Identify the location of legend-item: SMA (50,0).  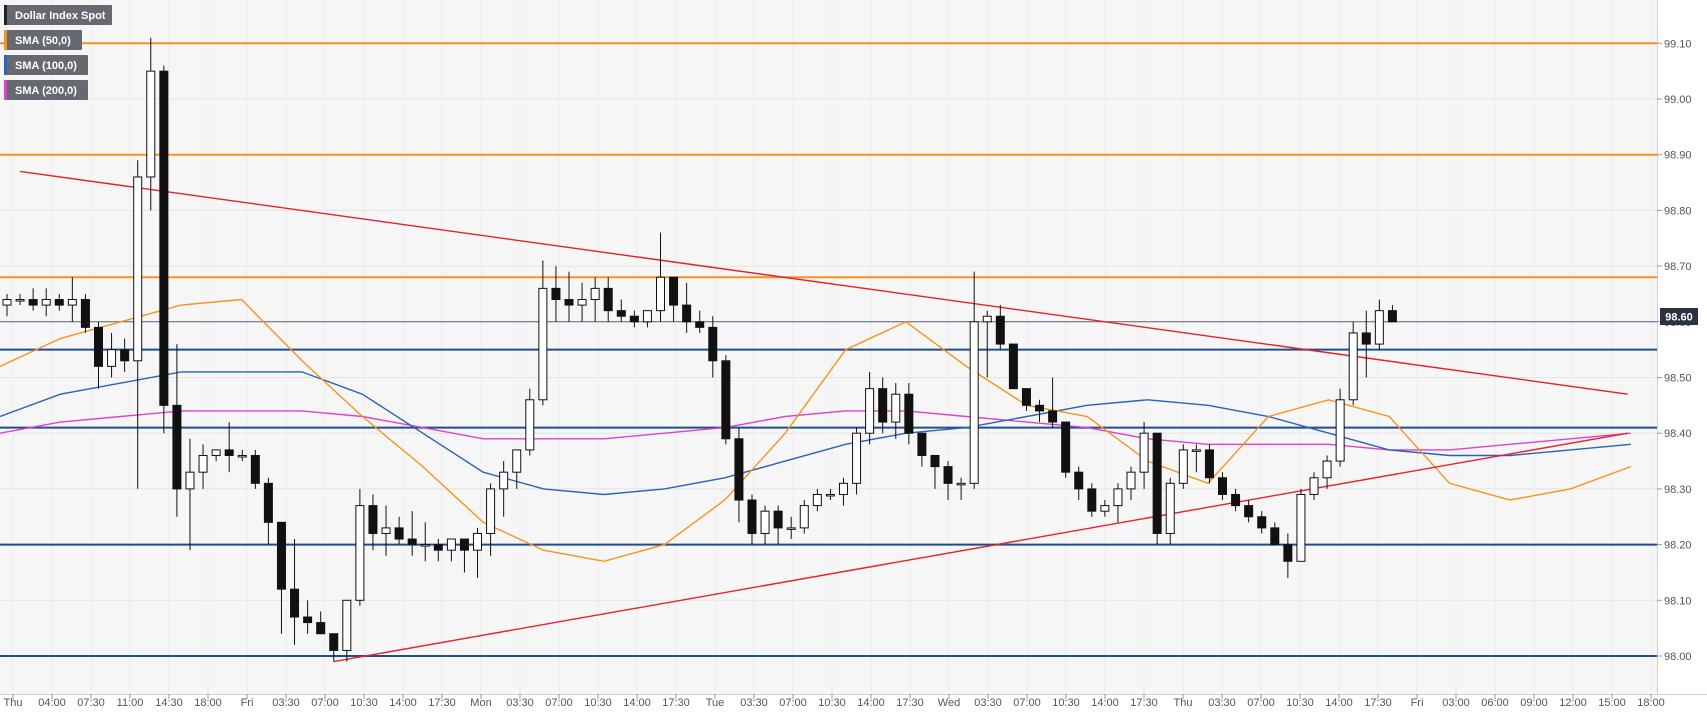
(43, 40).